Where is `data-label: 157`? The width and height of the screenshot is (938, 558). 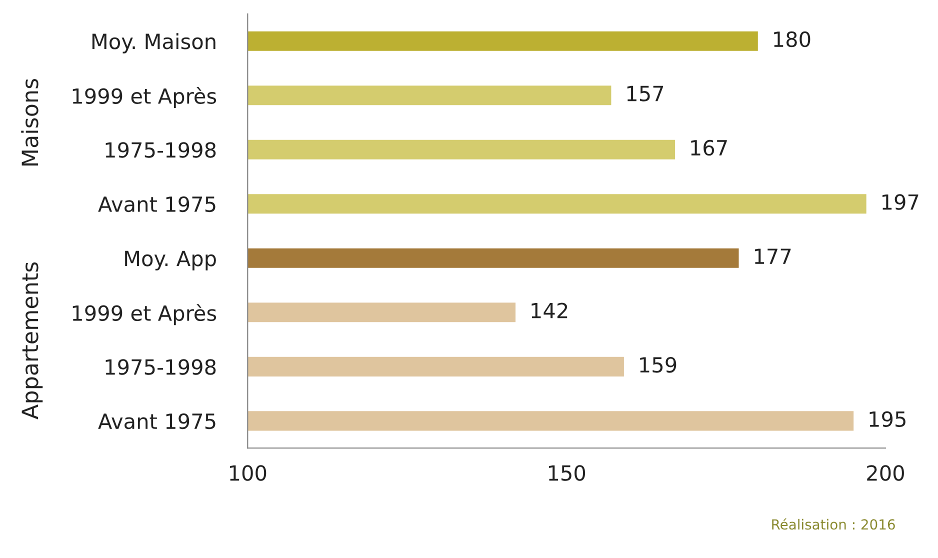 data-label: 157 is located at coordinates (645, 94).